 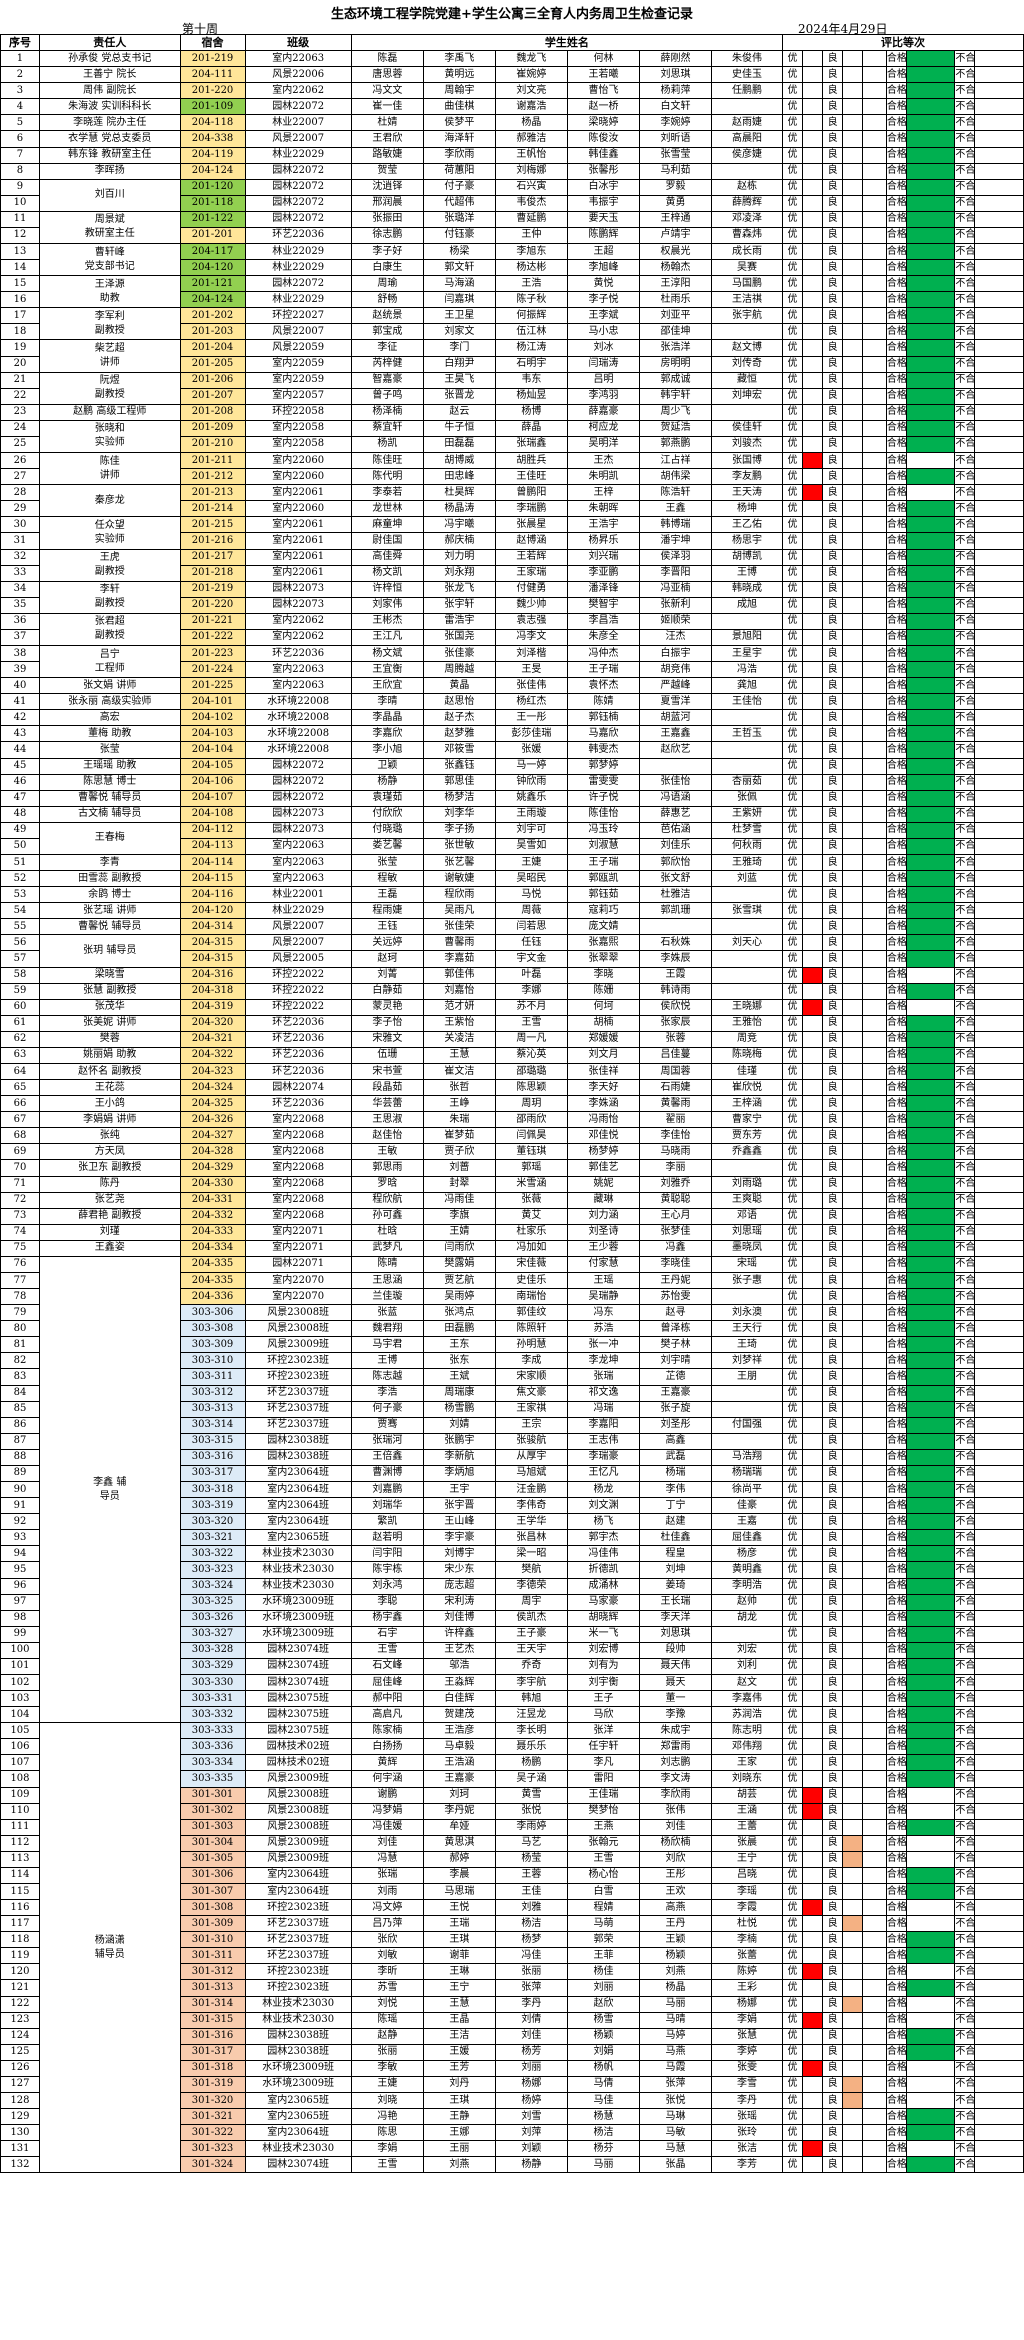 I want to click on student-name: 王菲, so click(x=603, y=1956).